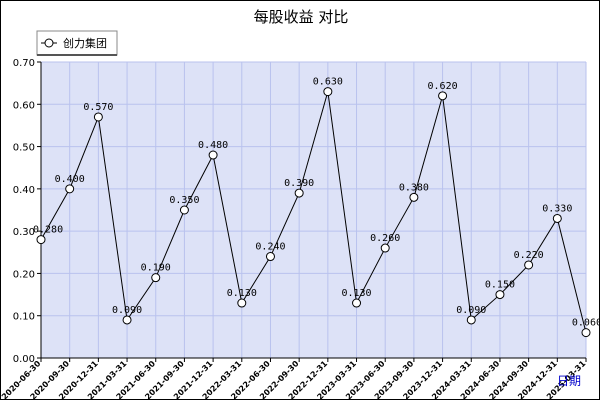 The width and height of the screenshot is (600, 400). Describe the element at coordinates (500, 285) in the screenshot. I see `data-label: 0.150` at that location.